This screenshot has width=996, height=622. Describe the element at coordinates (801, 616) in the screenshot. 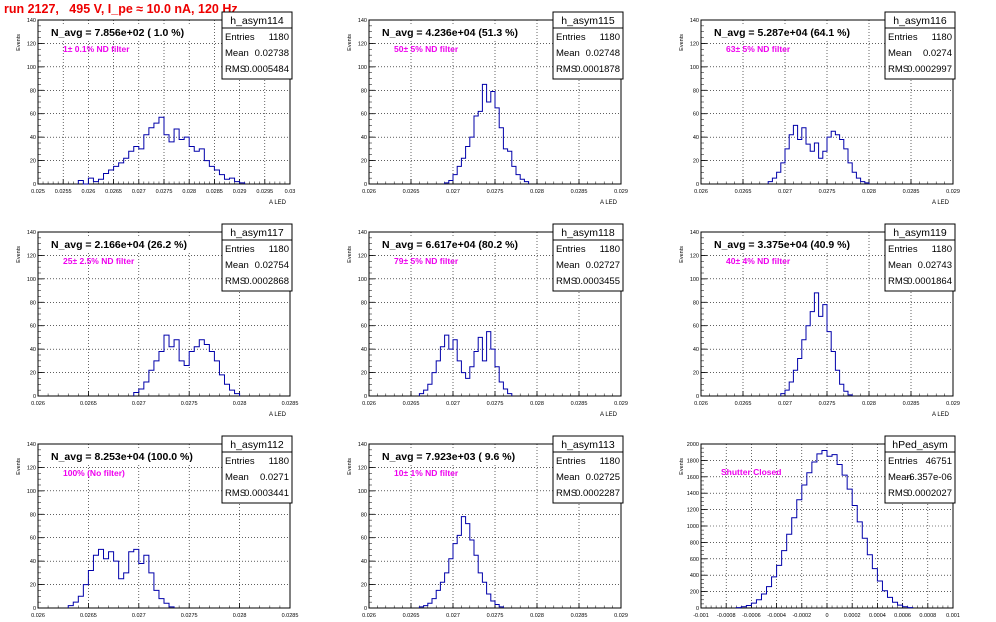

I see `x-tick-label: -0.0002` at that location.